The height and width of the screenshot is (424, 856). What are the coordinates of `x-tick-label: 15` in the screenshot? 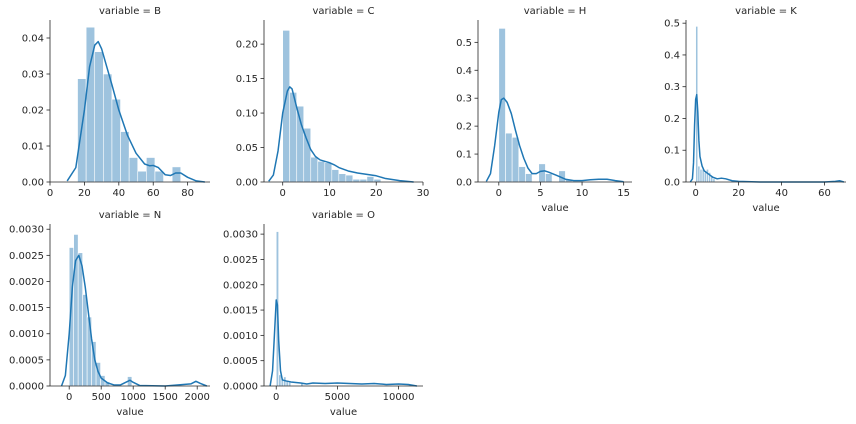 It's located at (623, 193).